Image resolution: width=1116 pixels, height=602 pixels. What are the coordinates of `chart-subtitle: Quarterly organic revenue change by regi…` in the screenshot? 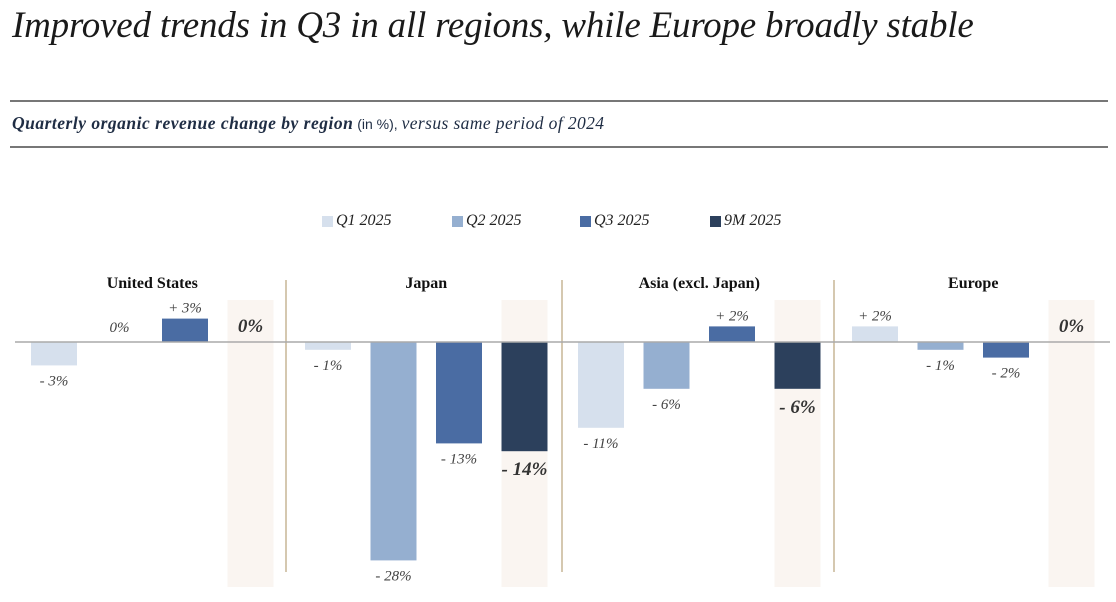 It's located at (308, 123).